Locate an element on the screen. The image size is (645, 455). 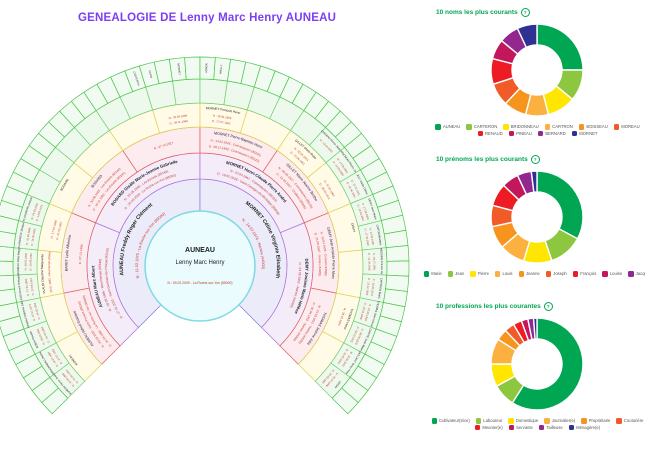
legend-label: CARTRON is located at coordinates (562, 127).